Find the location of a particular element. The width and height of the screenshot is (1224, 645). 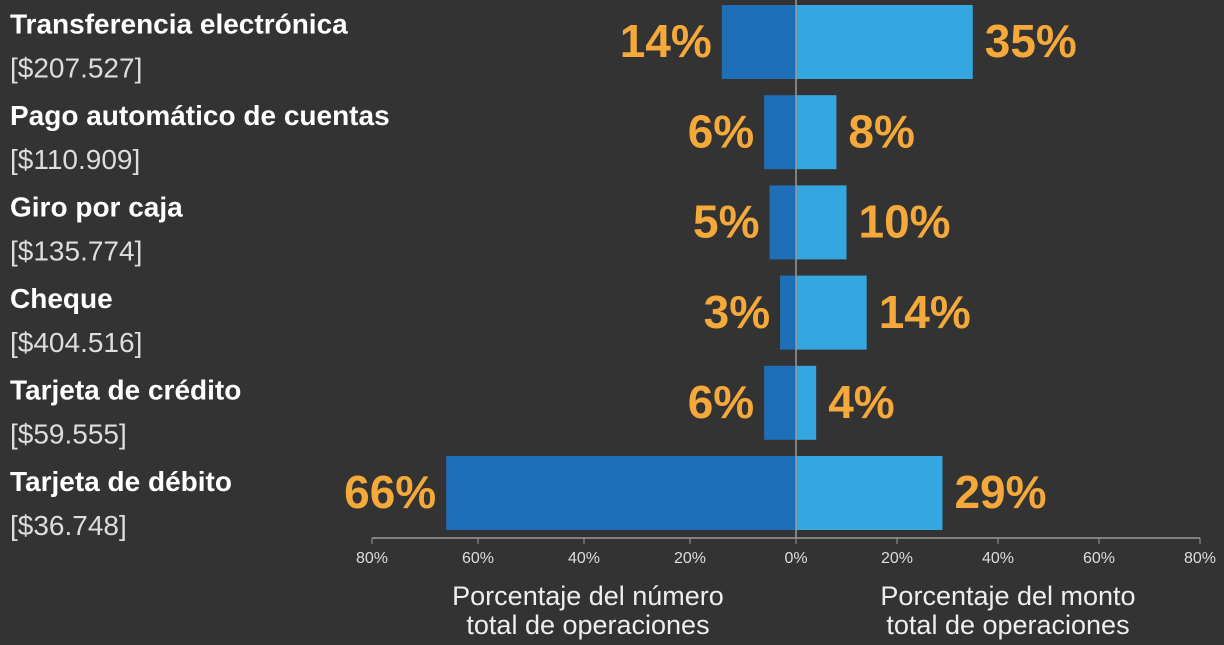

category-amount: [$135.774] is located at coordinates (76, 250).